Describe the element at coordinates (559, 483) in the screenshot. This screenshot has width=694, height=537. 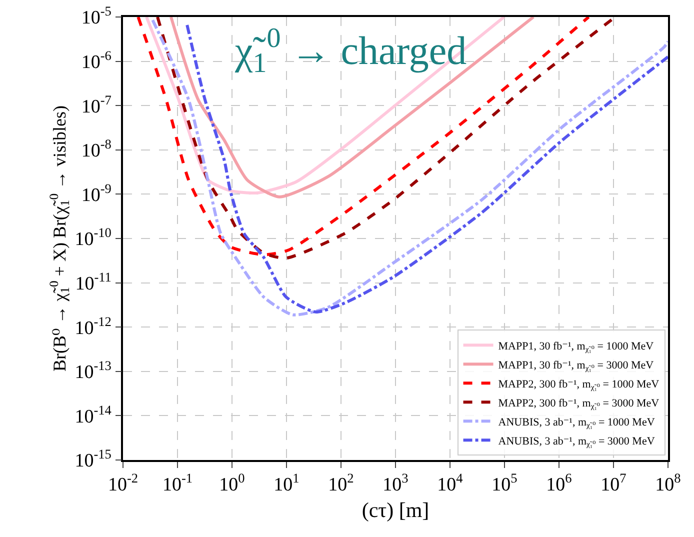
I see `x-tick-label: 10$^{6}$` at that location.